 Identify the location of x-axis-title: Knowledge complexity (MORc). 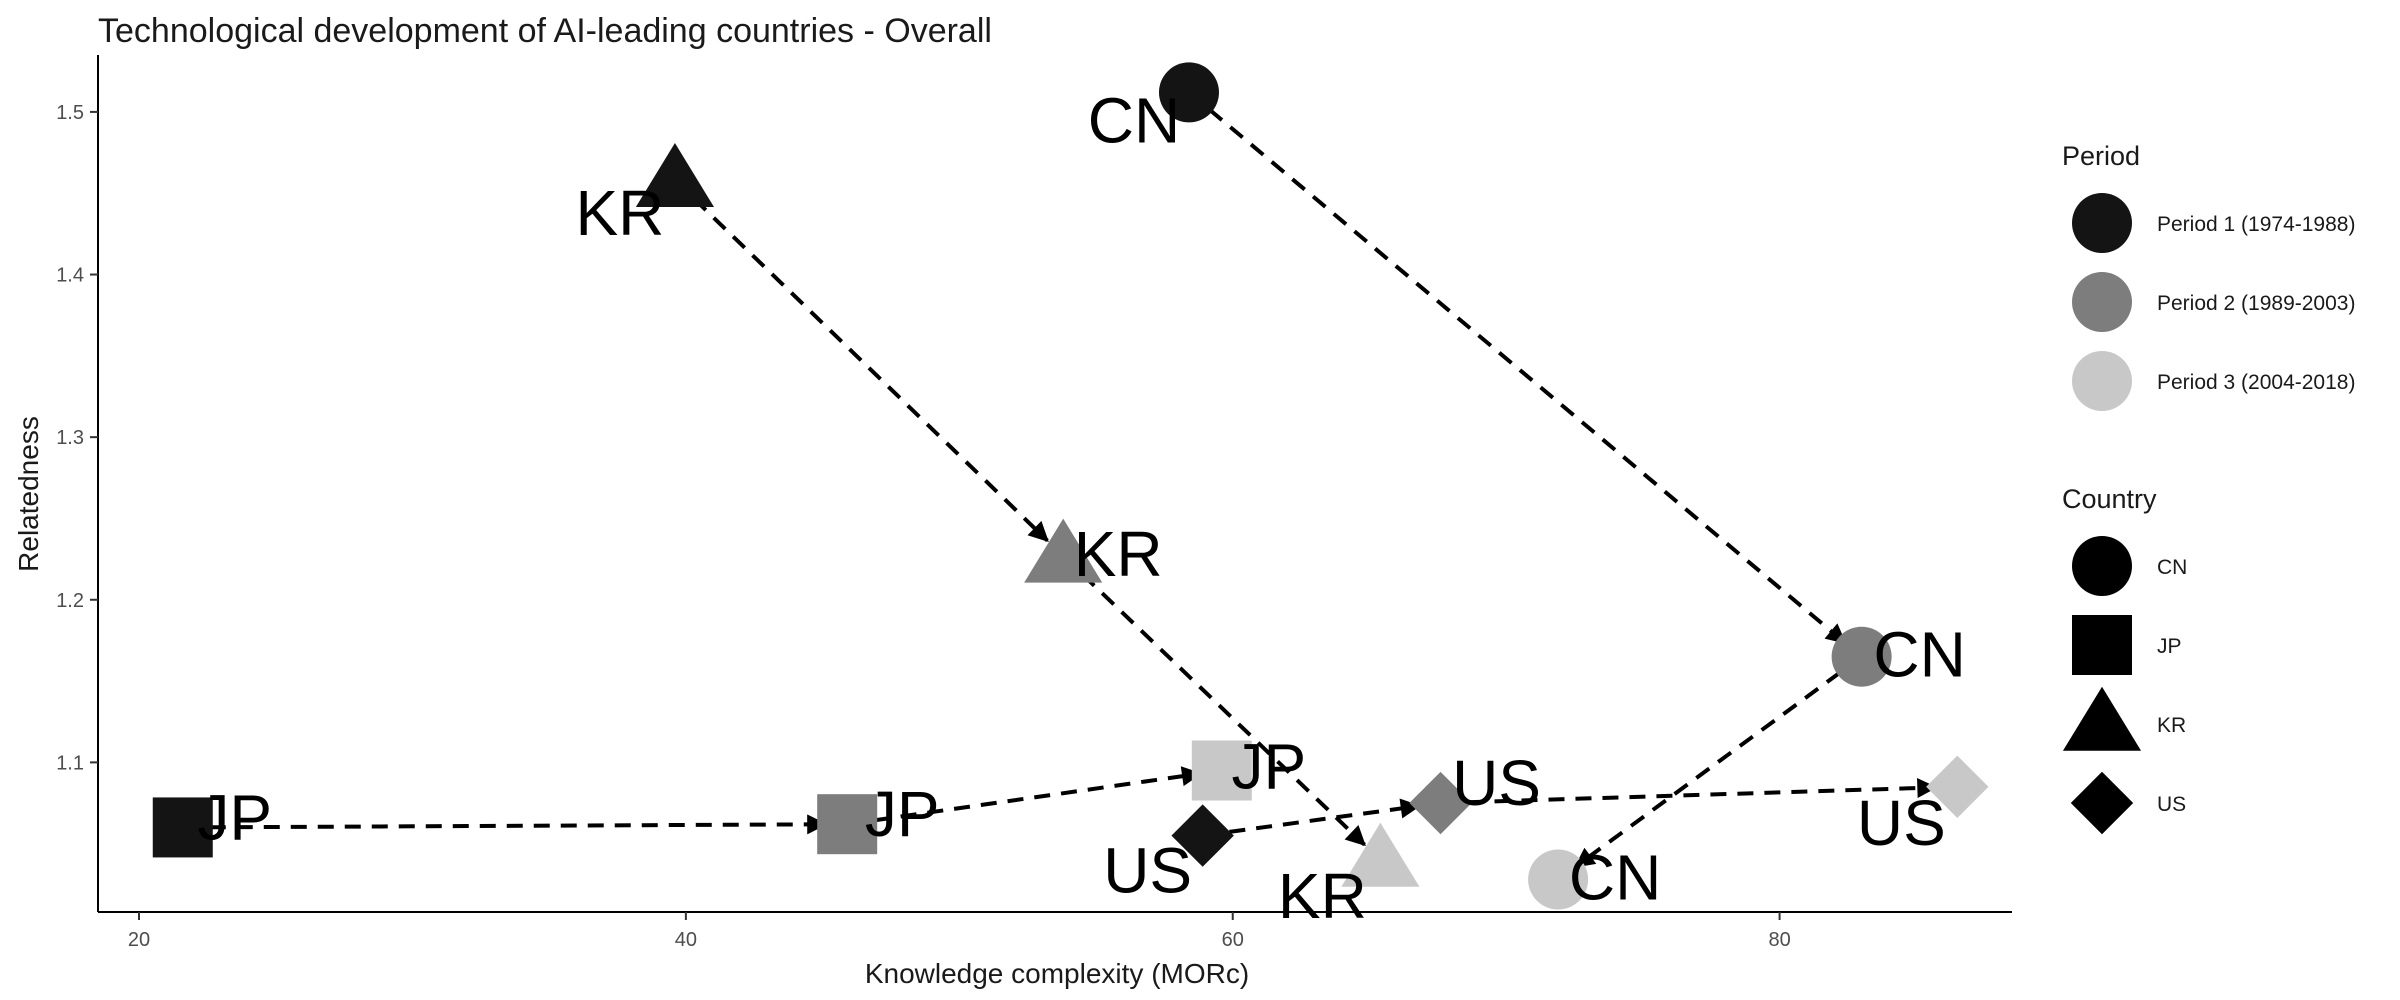
(1057, 973).